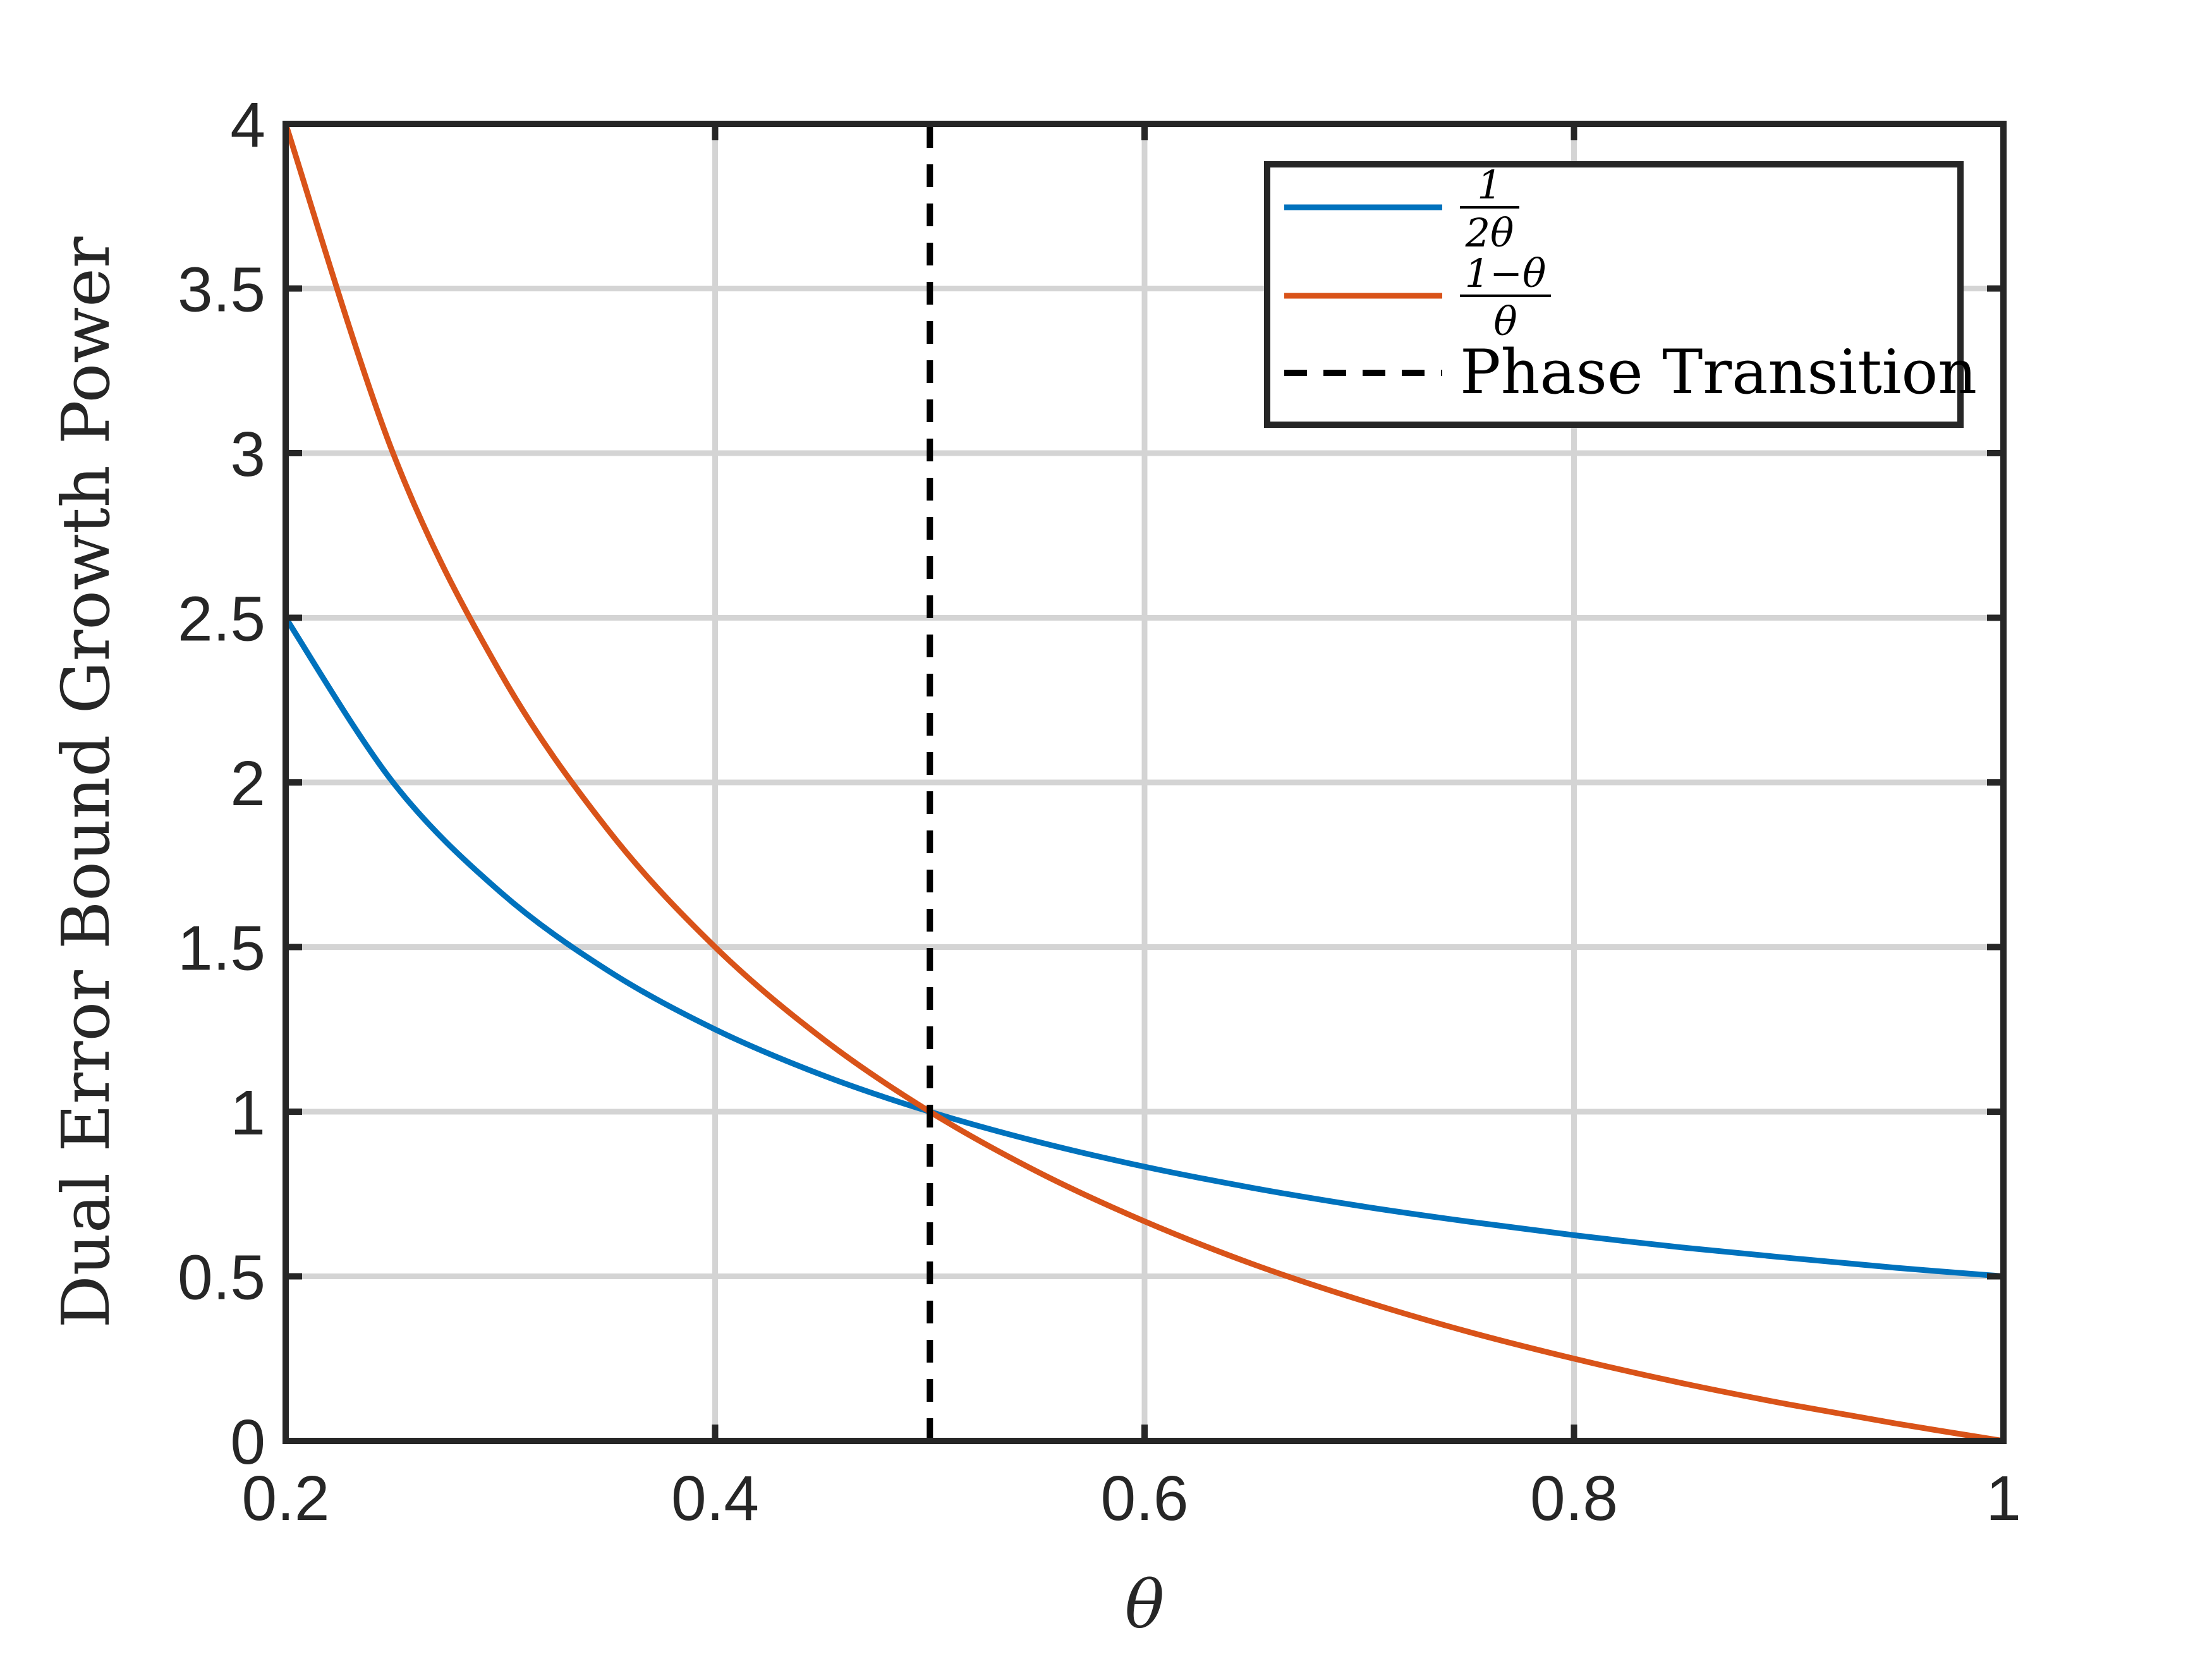 The height and width of the screenshot is (1659, 2212). What do you see at coordinates (1144, 1498) in the screenshot?
I see `x-tick-label: 0.6` at bounding box center [1144, 1498].